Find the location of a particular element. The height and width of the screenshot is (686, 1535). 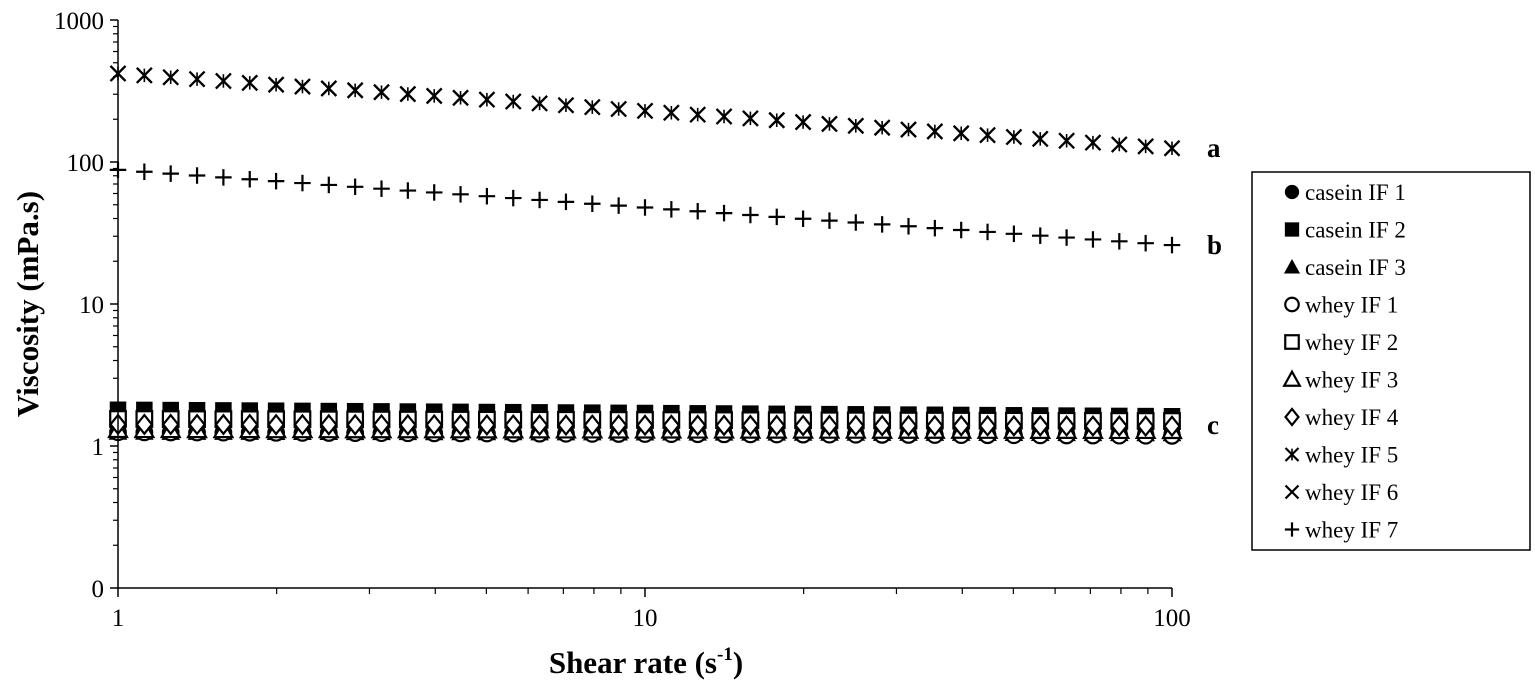

legend-label: casein IF 3 is located at coordinates (1355, 267).